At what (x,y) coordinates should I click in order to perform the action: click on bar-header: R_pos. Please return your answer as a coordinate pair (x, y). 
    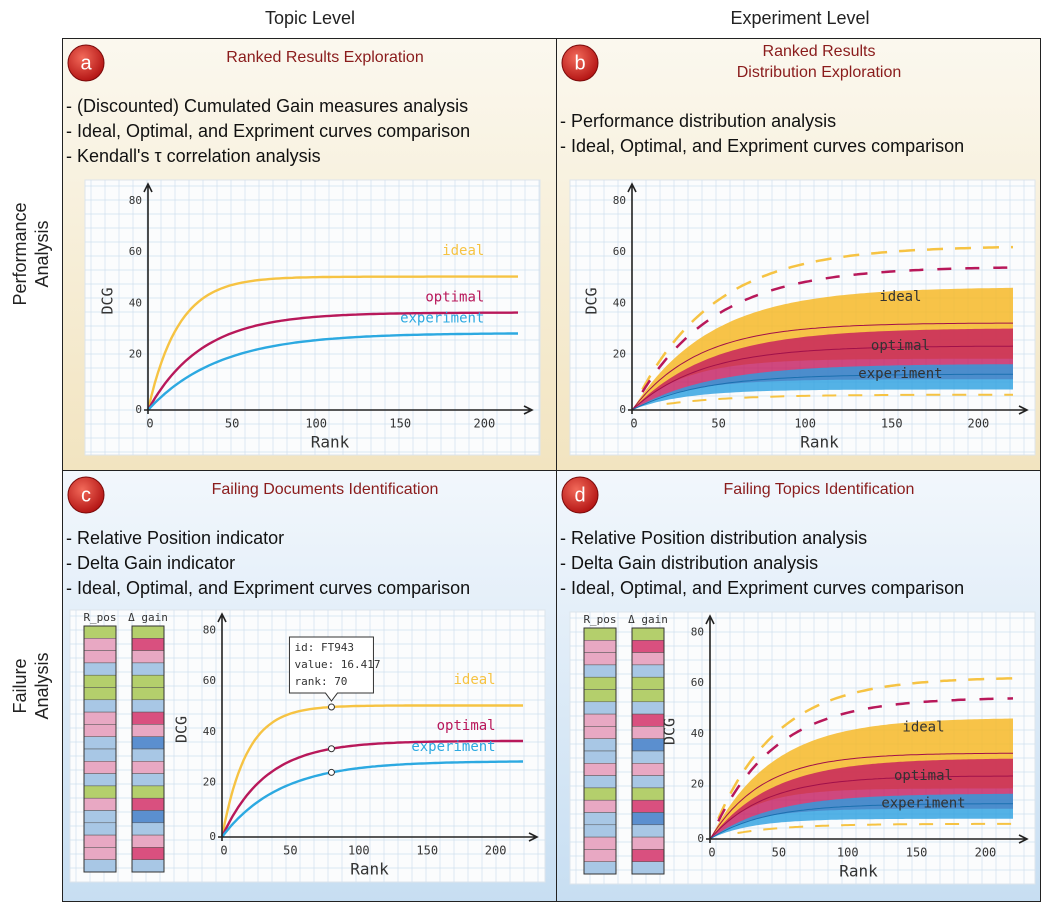
    Looking at the image, I should click on (99, 617).